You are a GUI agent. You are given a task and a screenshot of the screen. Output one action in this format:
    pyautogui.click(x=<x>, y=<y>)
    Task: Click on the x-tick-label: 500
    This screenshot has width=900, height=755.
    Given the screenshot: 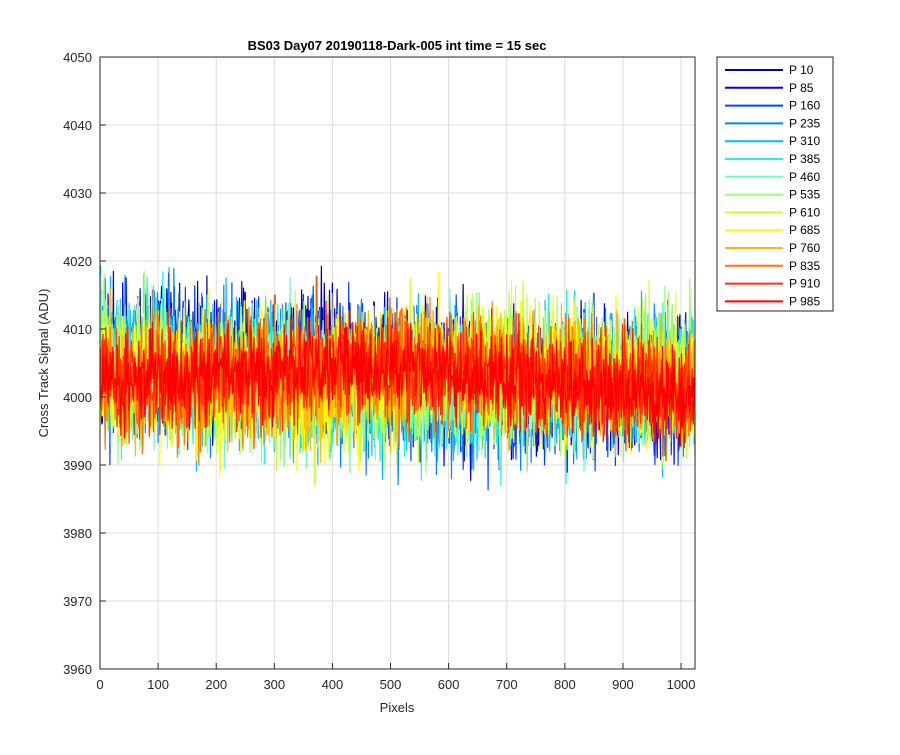 What is the action you would take?
    pyautogui.click(x=391, y=684)
    